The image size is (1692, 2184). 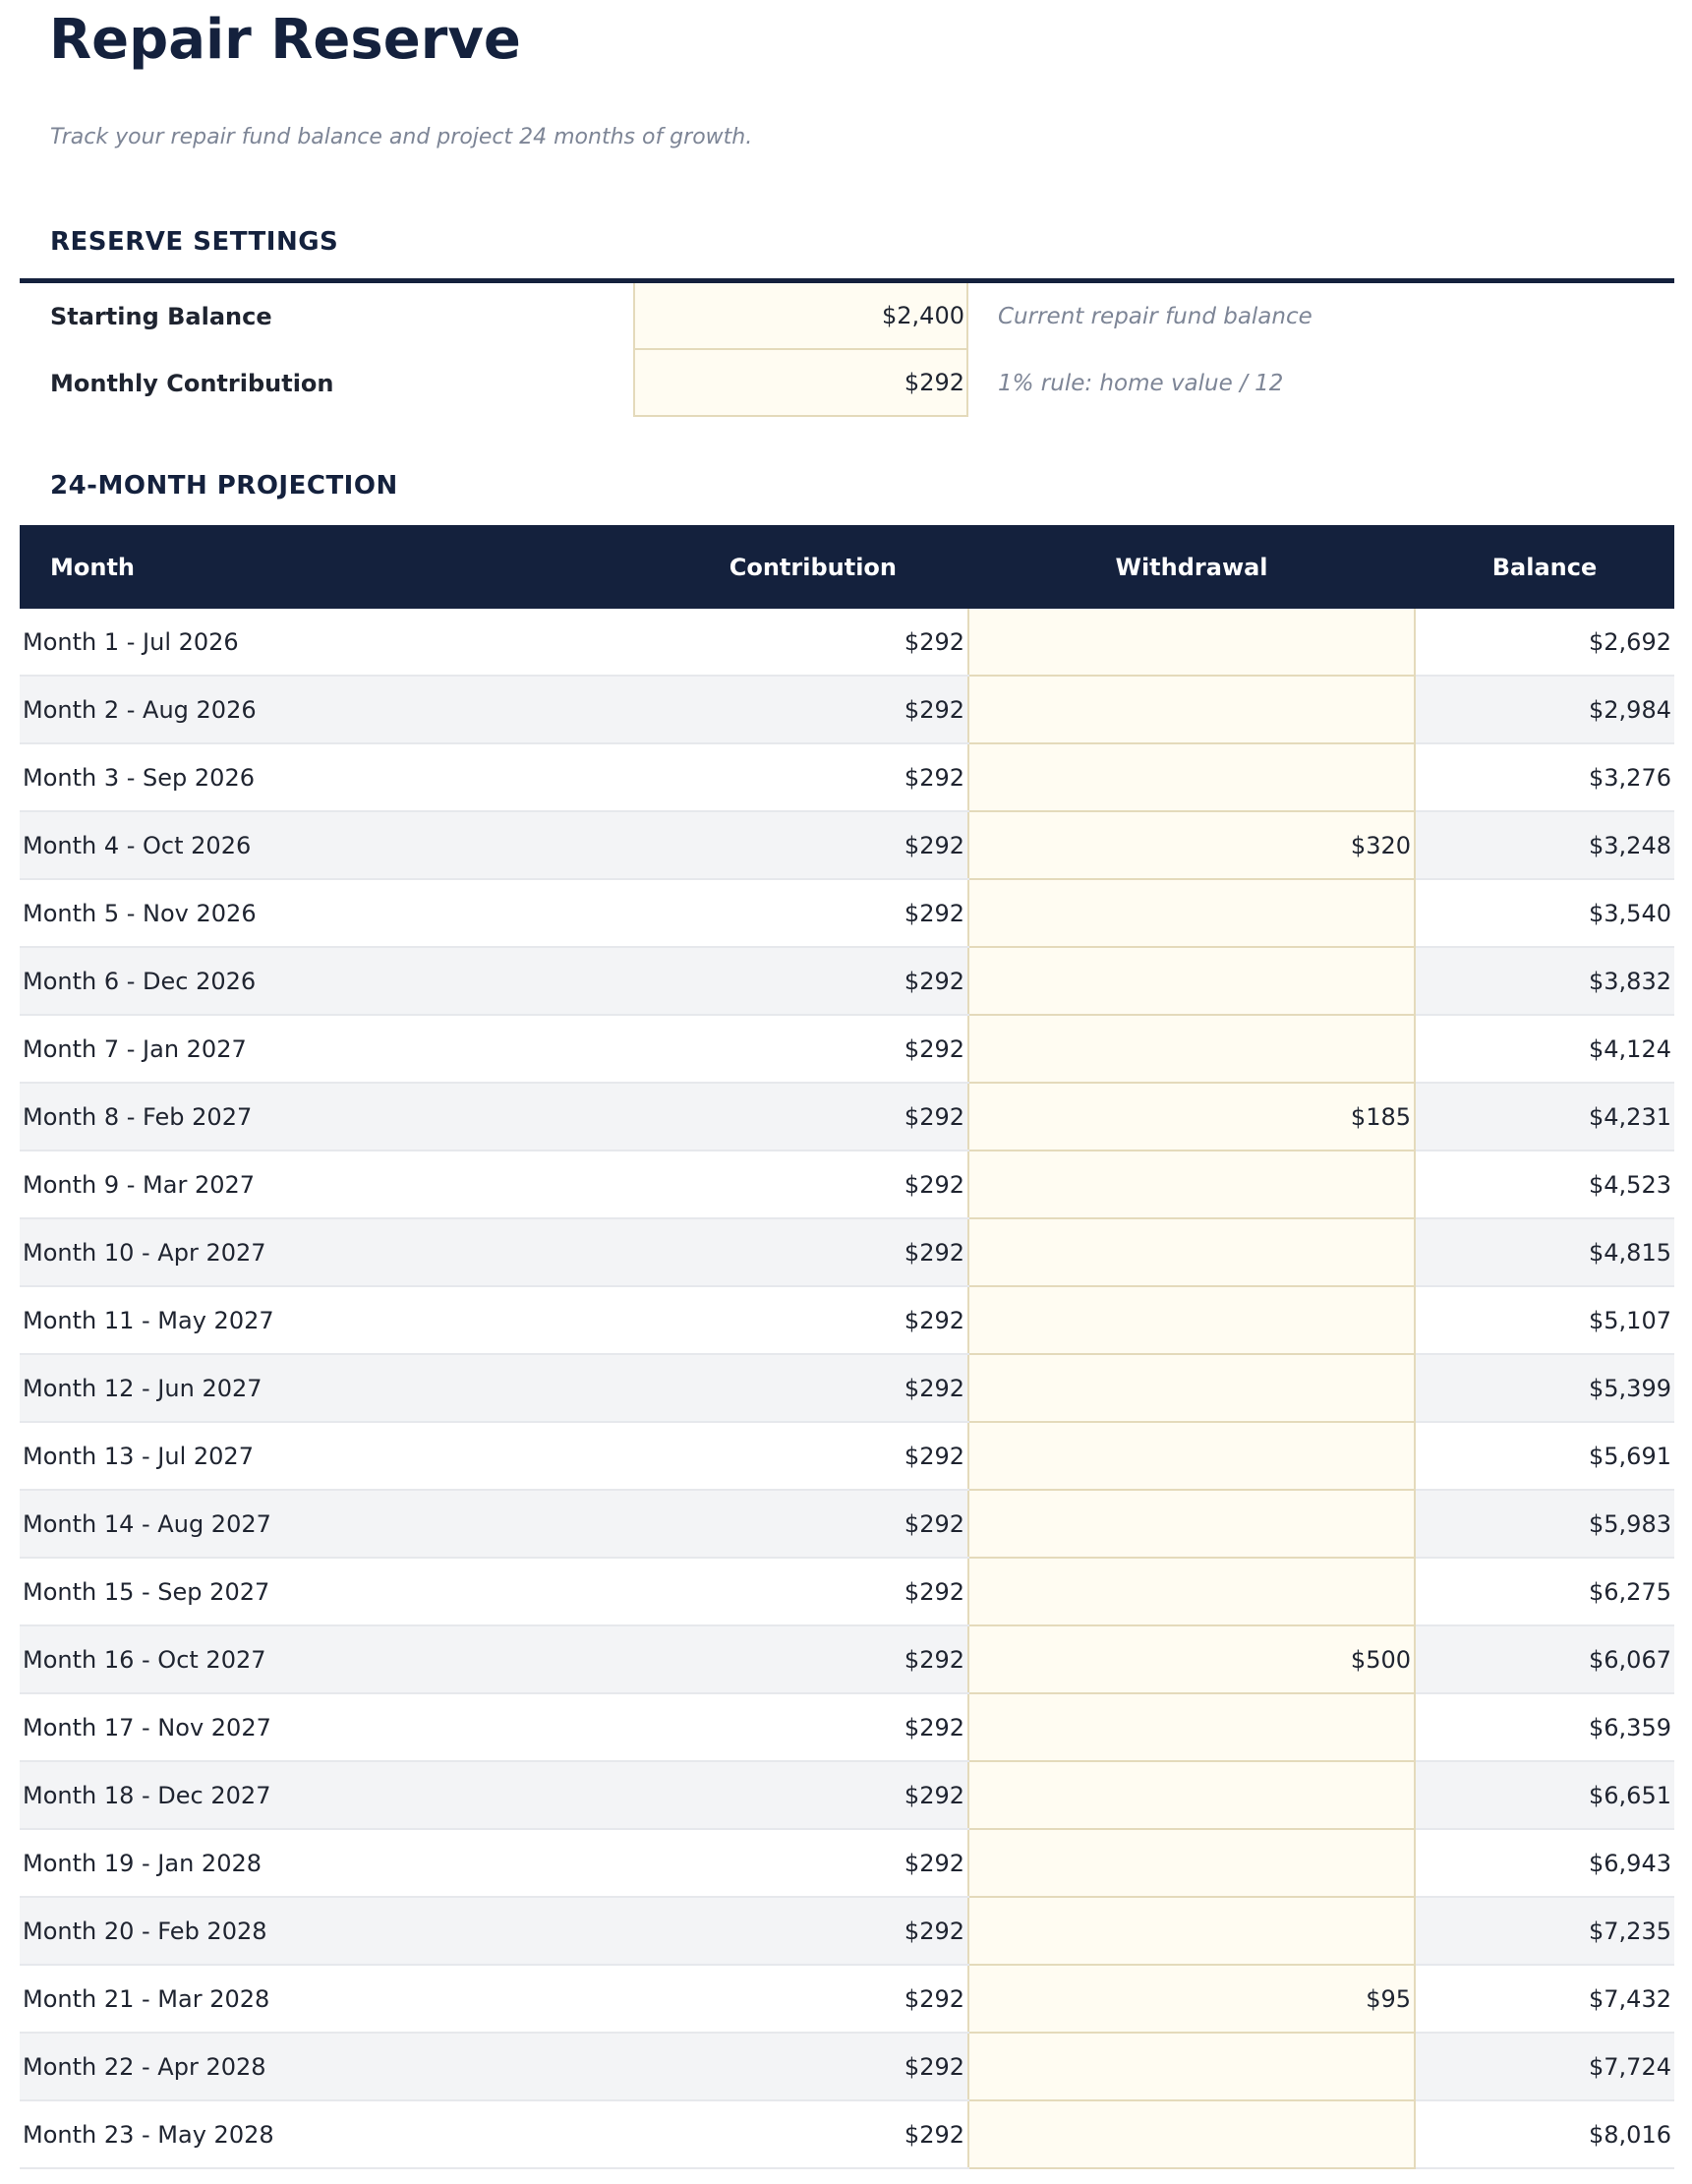 What do you see at coordinates (1544, 1388) in the screenshot?
I see `balance-cell: $5,399` at bounding box center [1544, 1388].